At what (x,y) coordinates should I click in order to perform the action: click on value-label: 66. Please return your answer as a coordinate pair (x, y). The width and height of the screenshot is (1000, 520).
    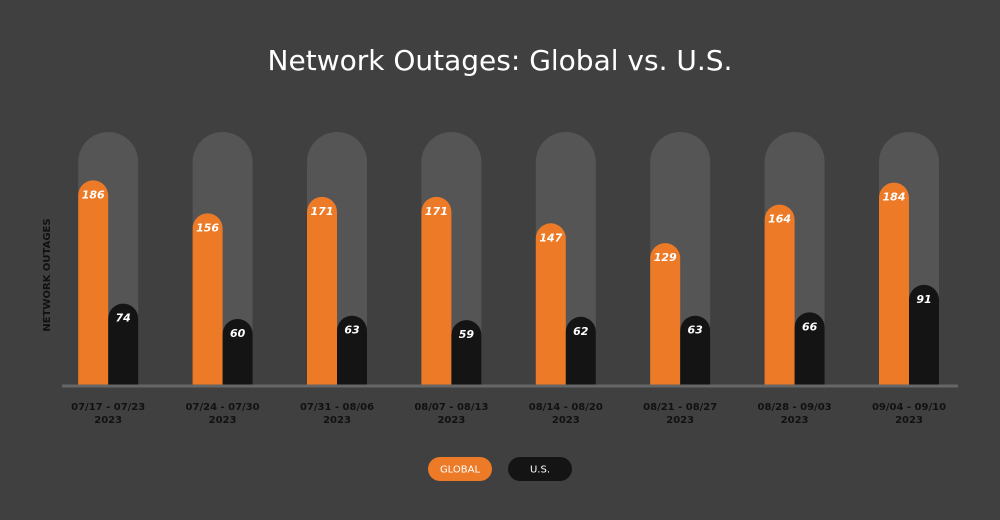
    Looking at the image, I should click on (810, 326).